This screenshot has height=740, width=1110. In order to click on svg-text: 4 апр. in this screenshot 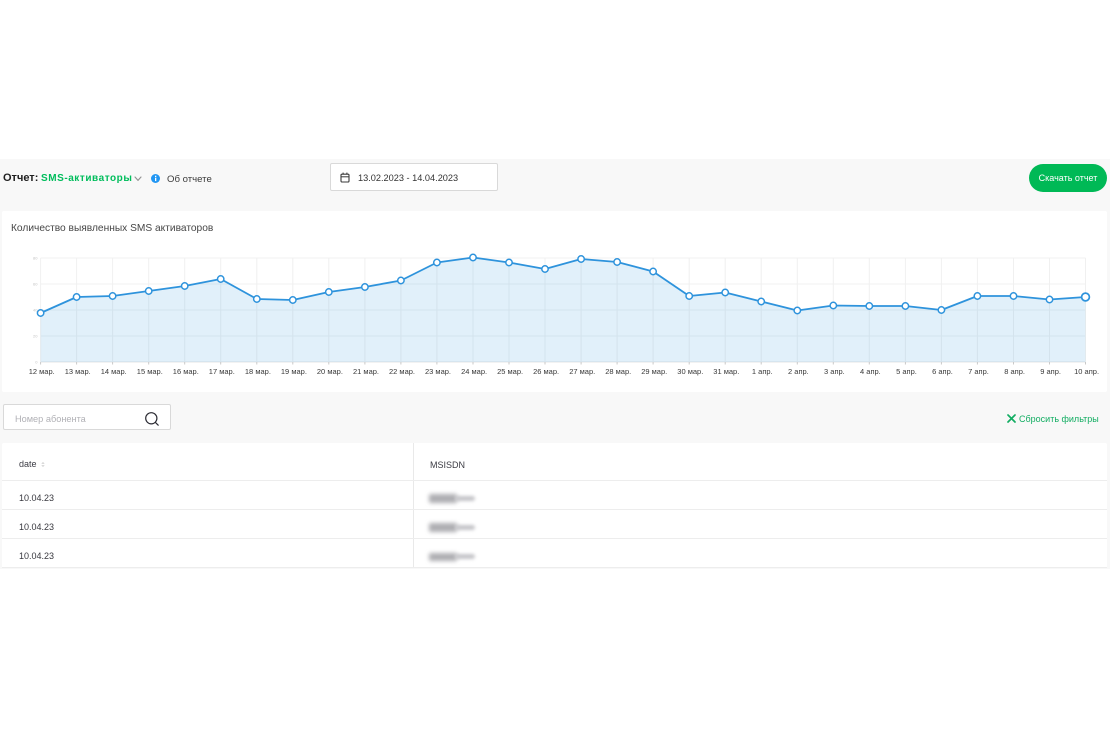, I will do `click(870, 371)`.